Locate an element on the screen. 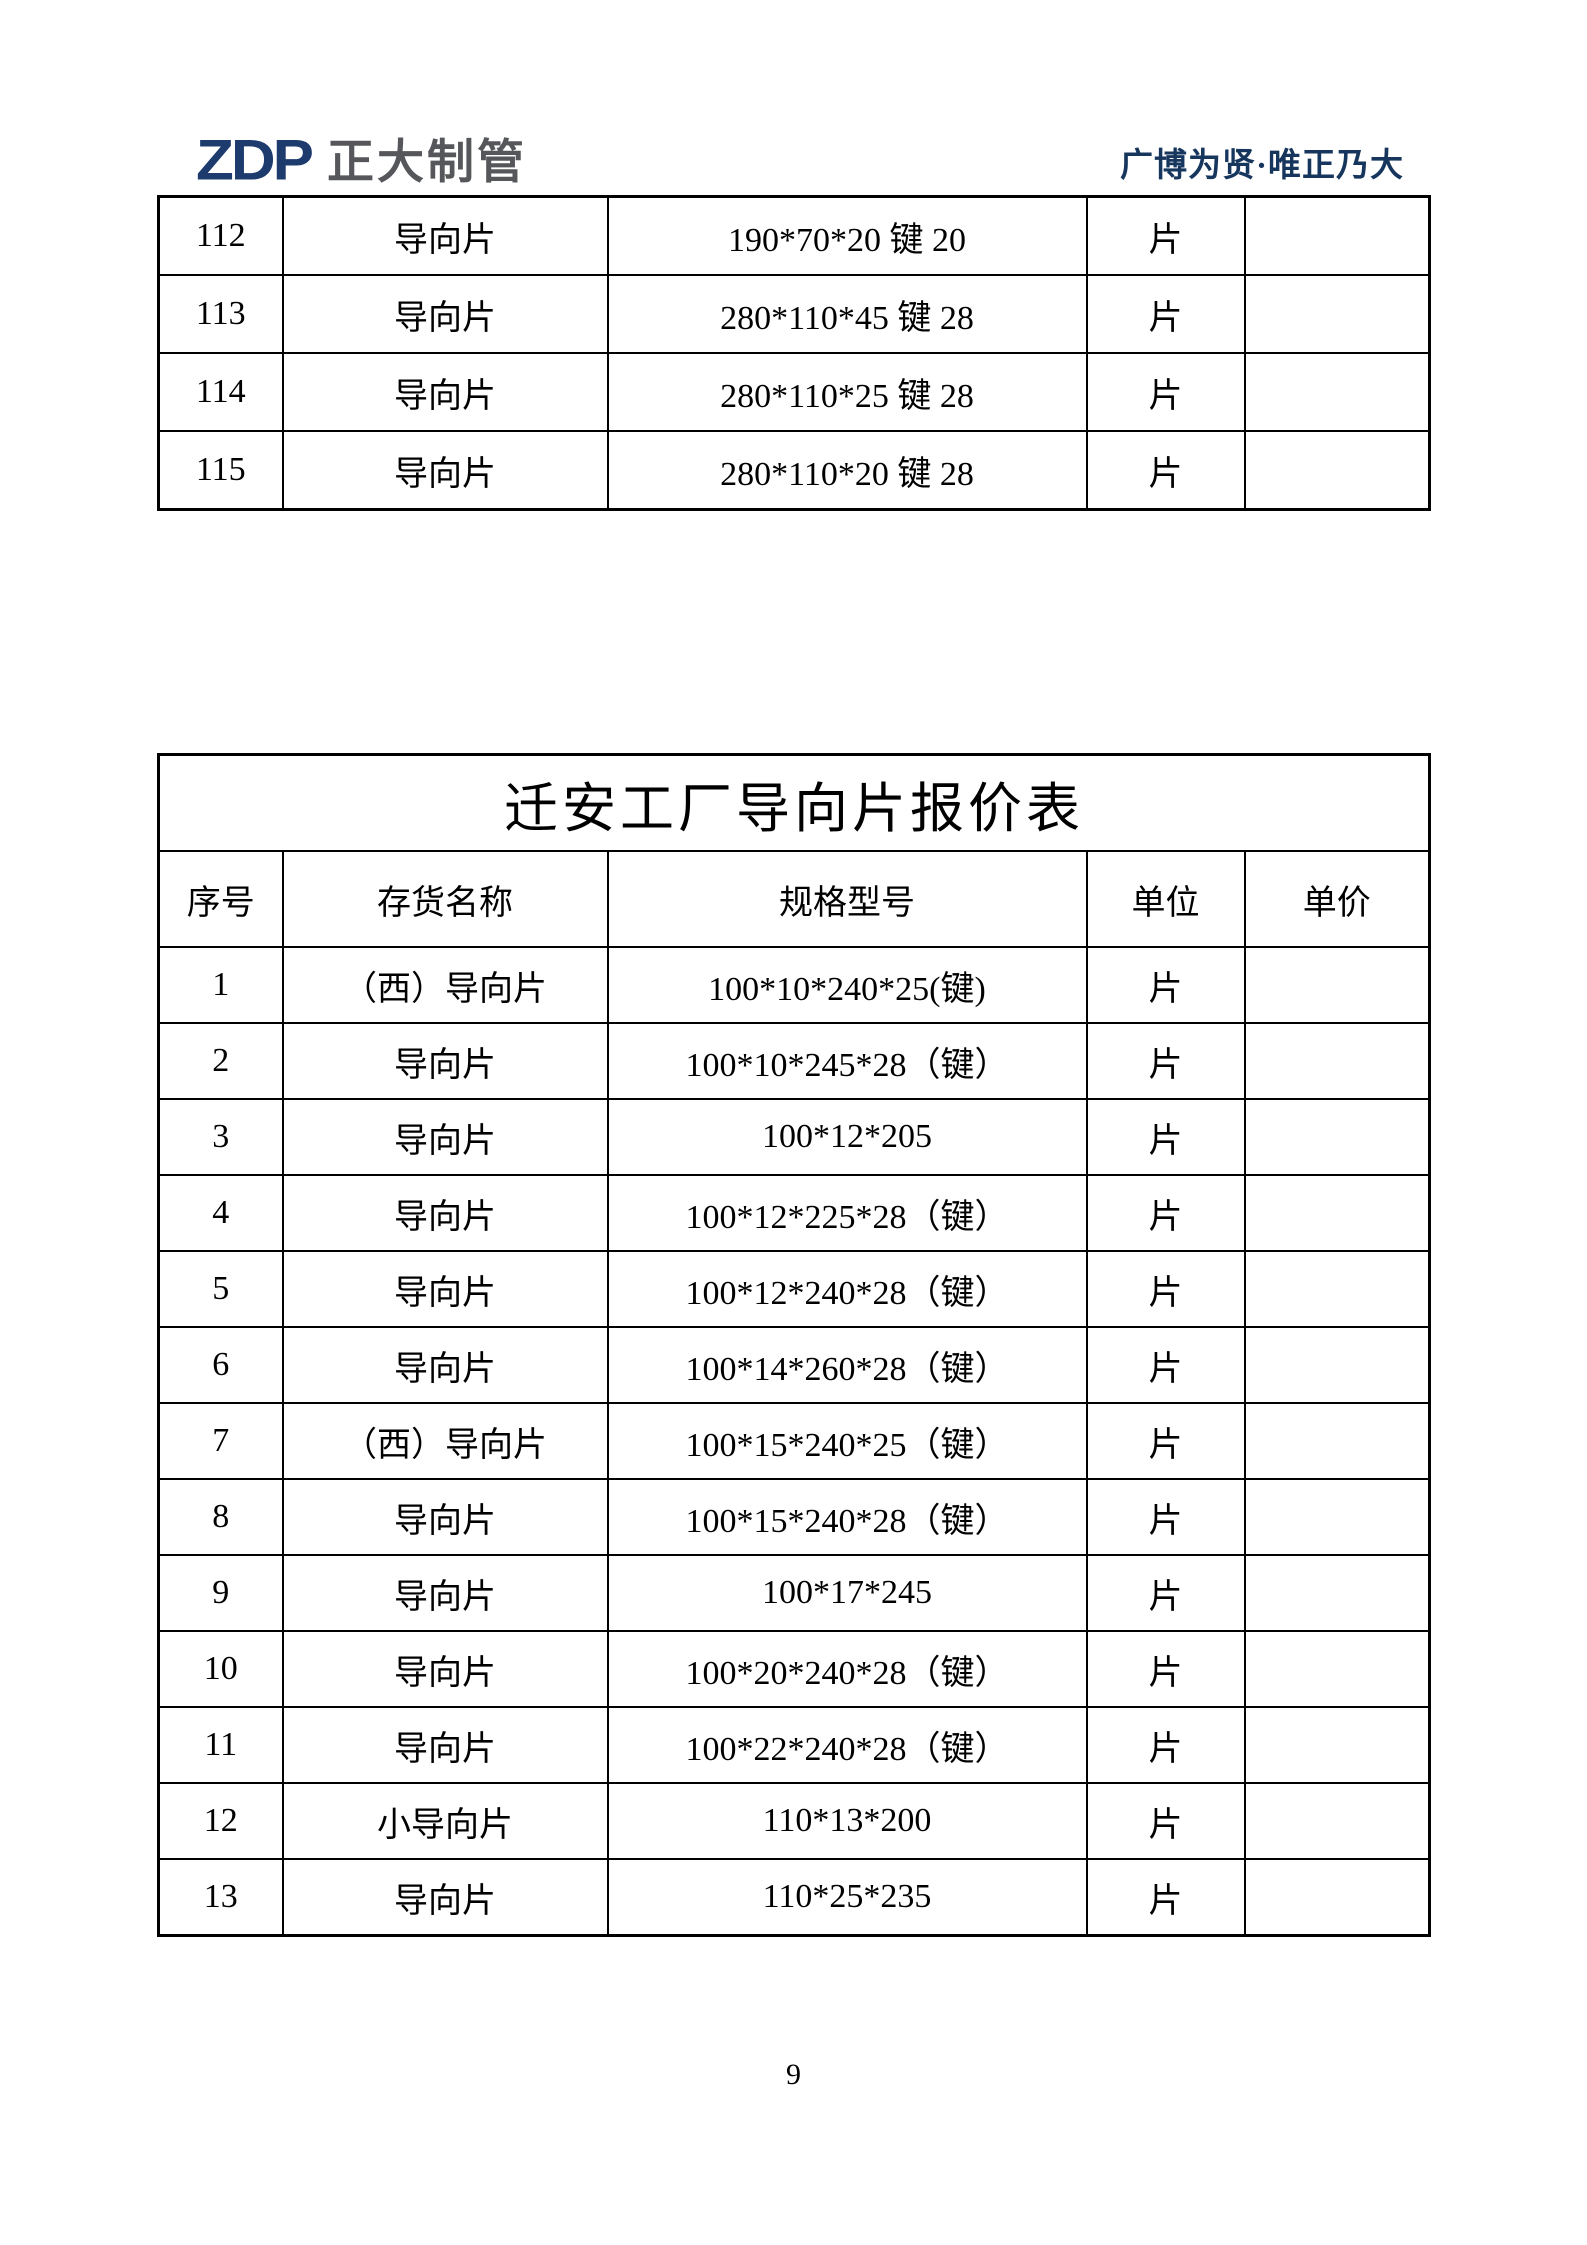 The image size is (1587, 2245). cell-serial: 11 is located at coordinates (220, 1745).